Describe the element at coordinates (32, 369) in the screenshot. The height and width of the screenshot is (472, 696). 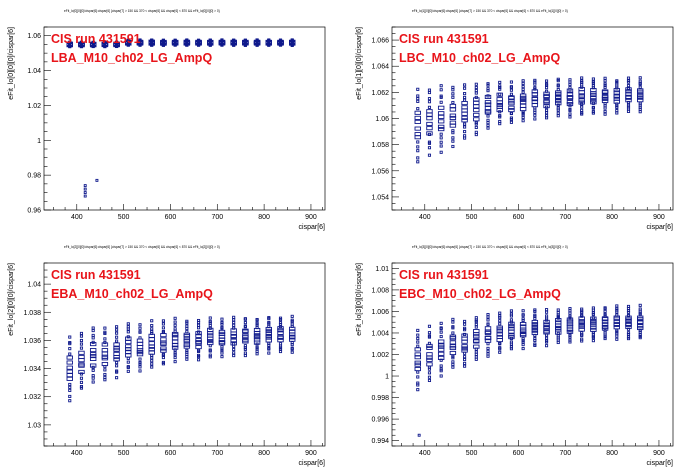
I see `y-tick-label: 1.034` at that location.